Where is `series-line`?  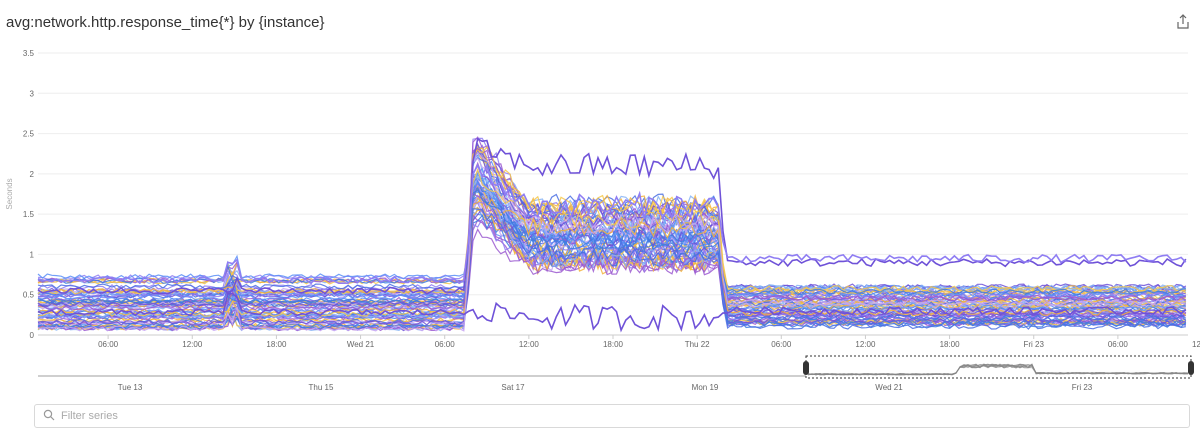
series-line is located at coordinates (612, 312).